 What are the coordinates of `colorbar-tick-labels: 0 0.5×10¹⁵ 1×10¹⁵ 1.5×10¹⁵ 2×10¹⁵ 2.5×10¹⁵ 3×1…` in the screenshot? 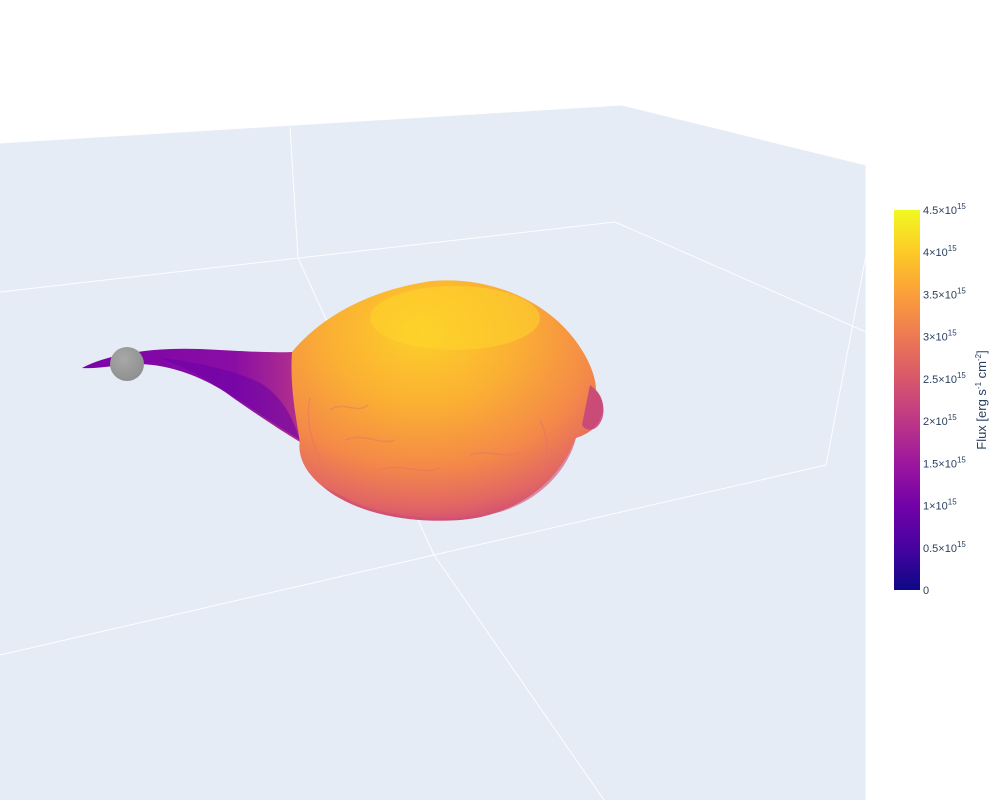 It's located at (944, 399).